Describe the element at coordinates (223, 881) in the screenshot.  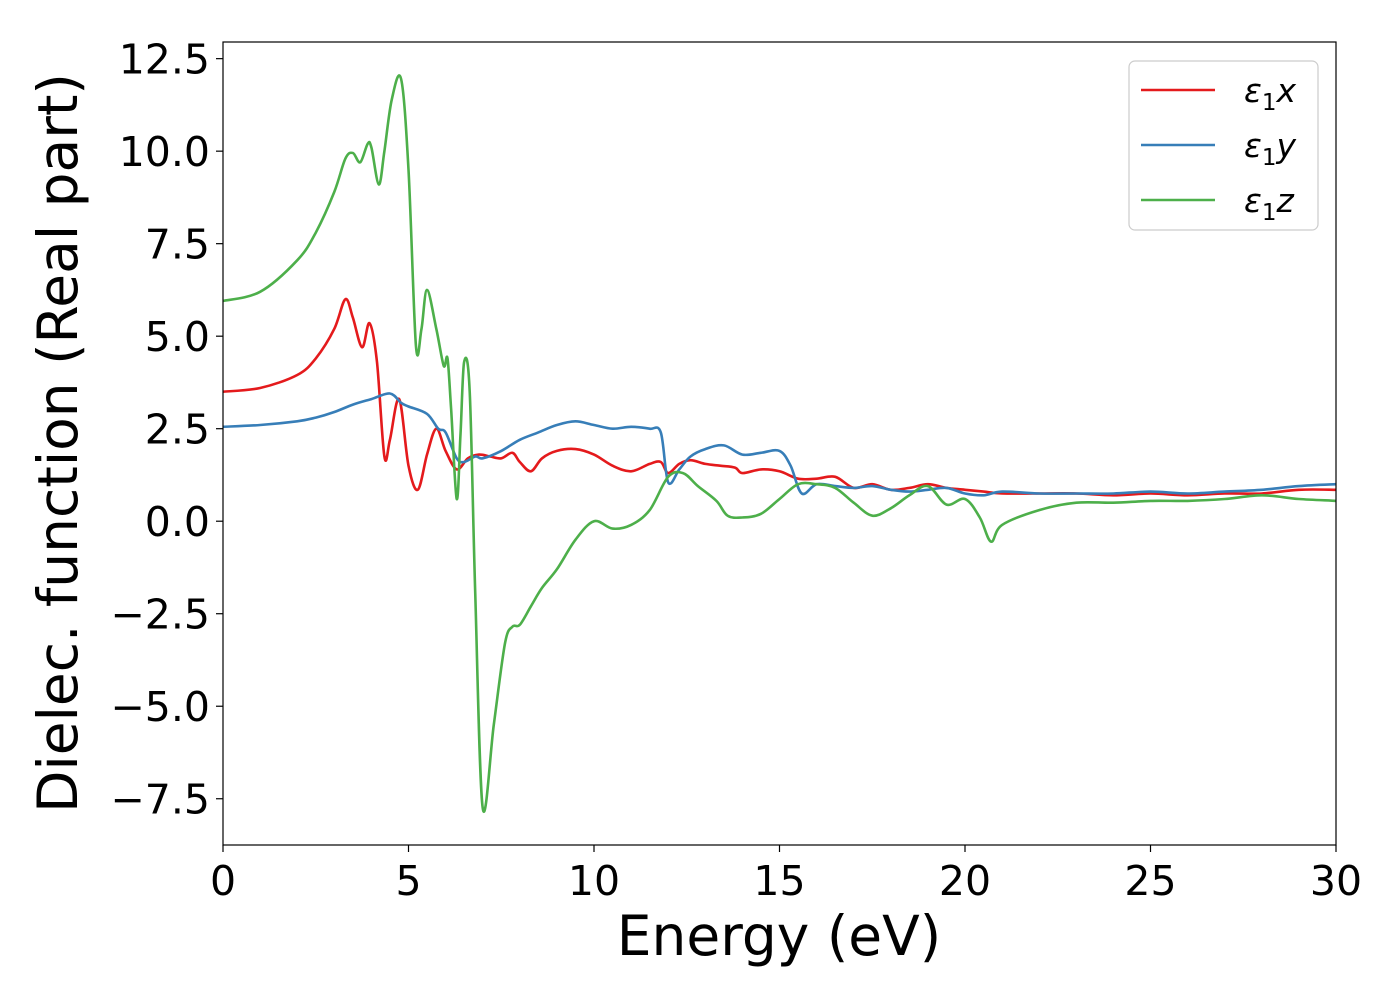
I see `x-tick-label: 0` at that location.